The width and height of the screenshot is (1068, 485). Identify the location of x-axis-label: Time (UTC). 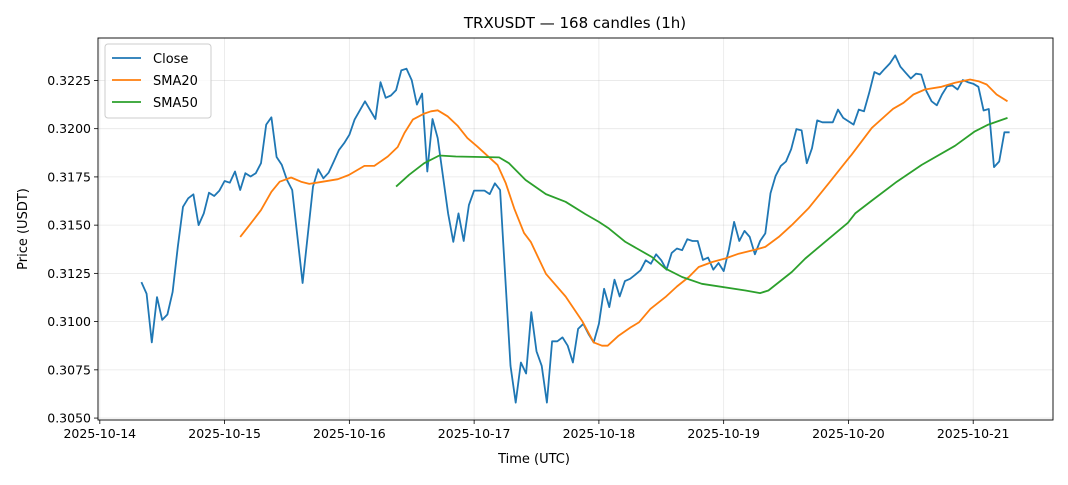
(533, 459).